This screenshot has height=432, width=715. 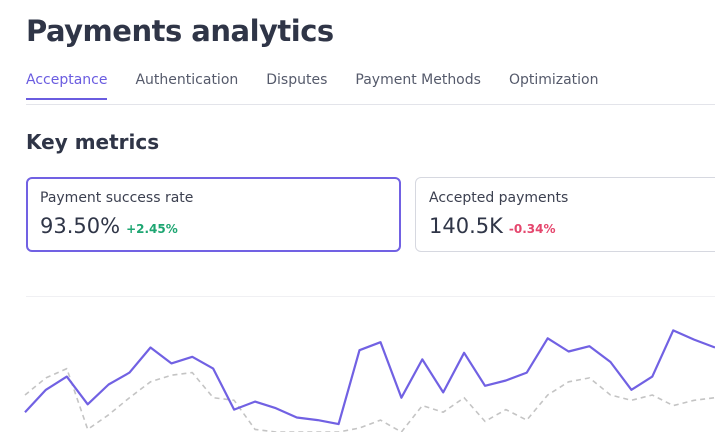 I want to click on metric-value-row: 93.50% +2.45%, so click(x=213, y=226).